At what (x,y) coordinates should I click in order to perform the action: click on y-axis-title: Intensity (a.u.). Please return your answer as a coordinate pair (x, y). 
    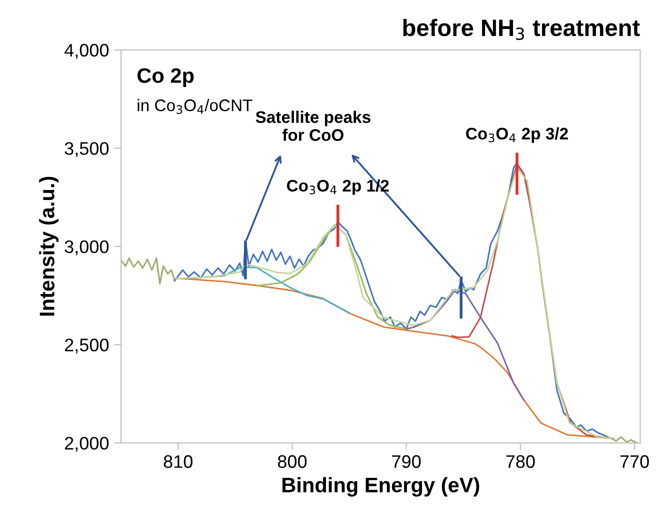
    Looking at the image, I should click on (49, 246).